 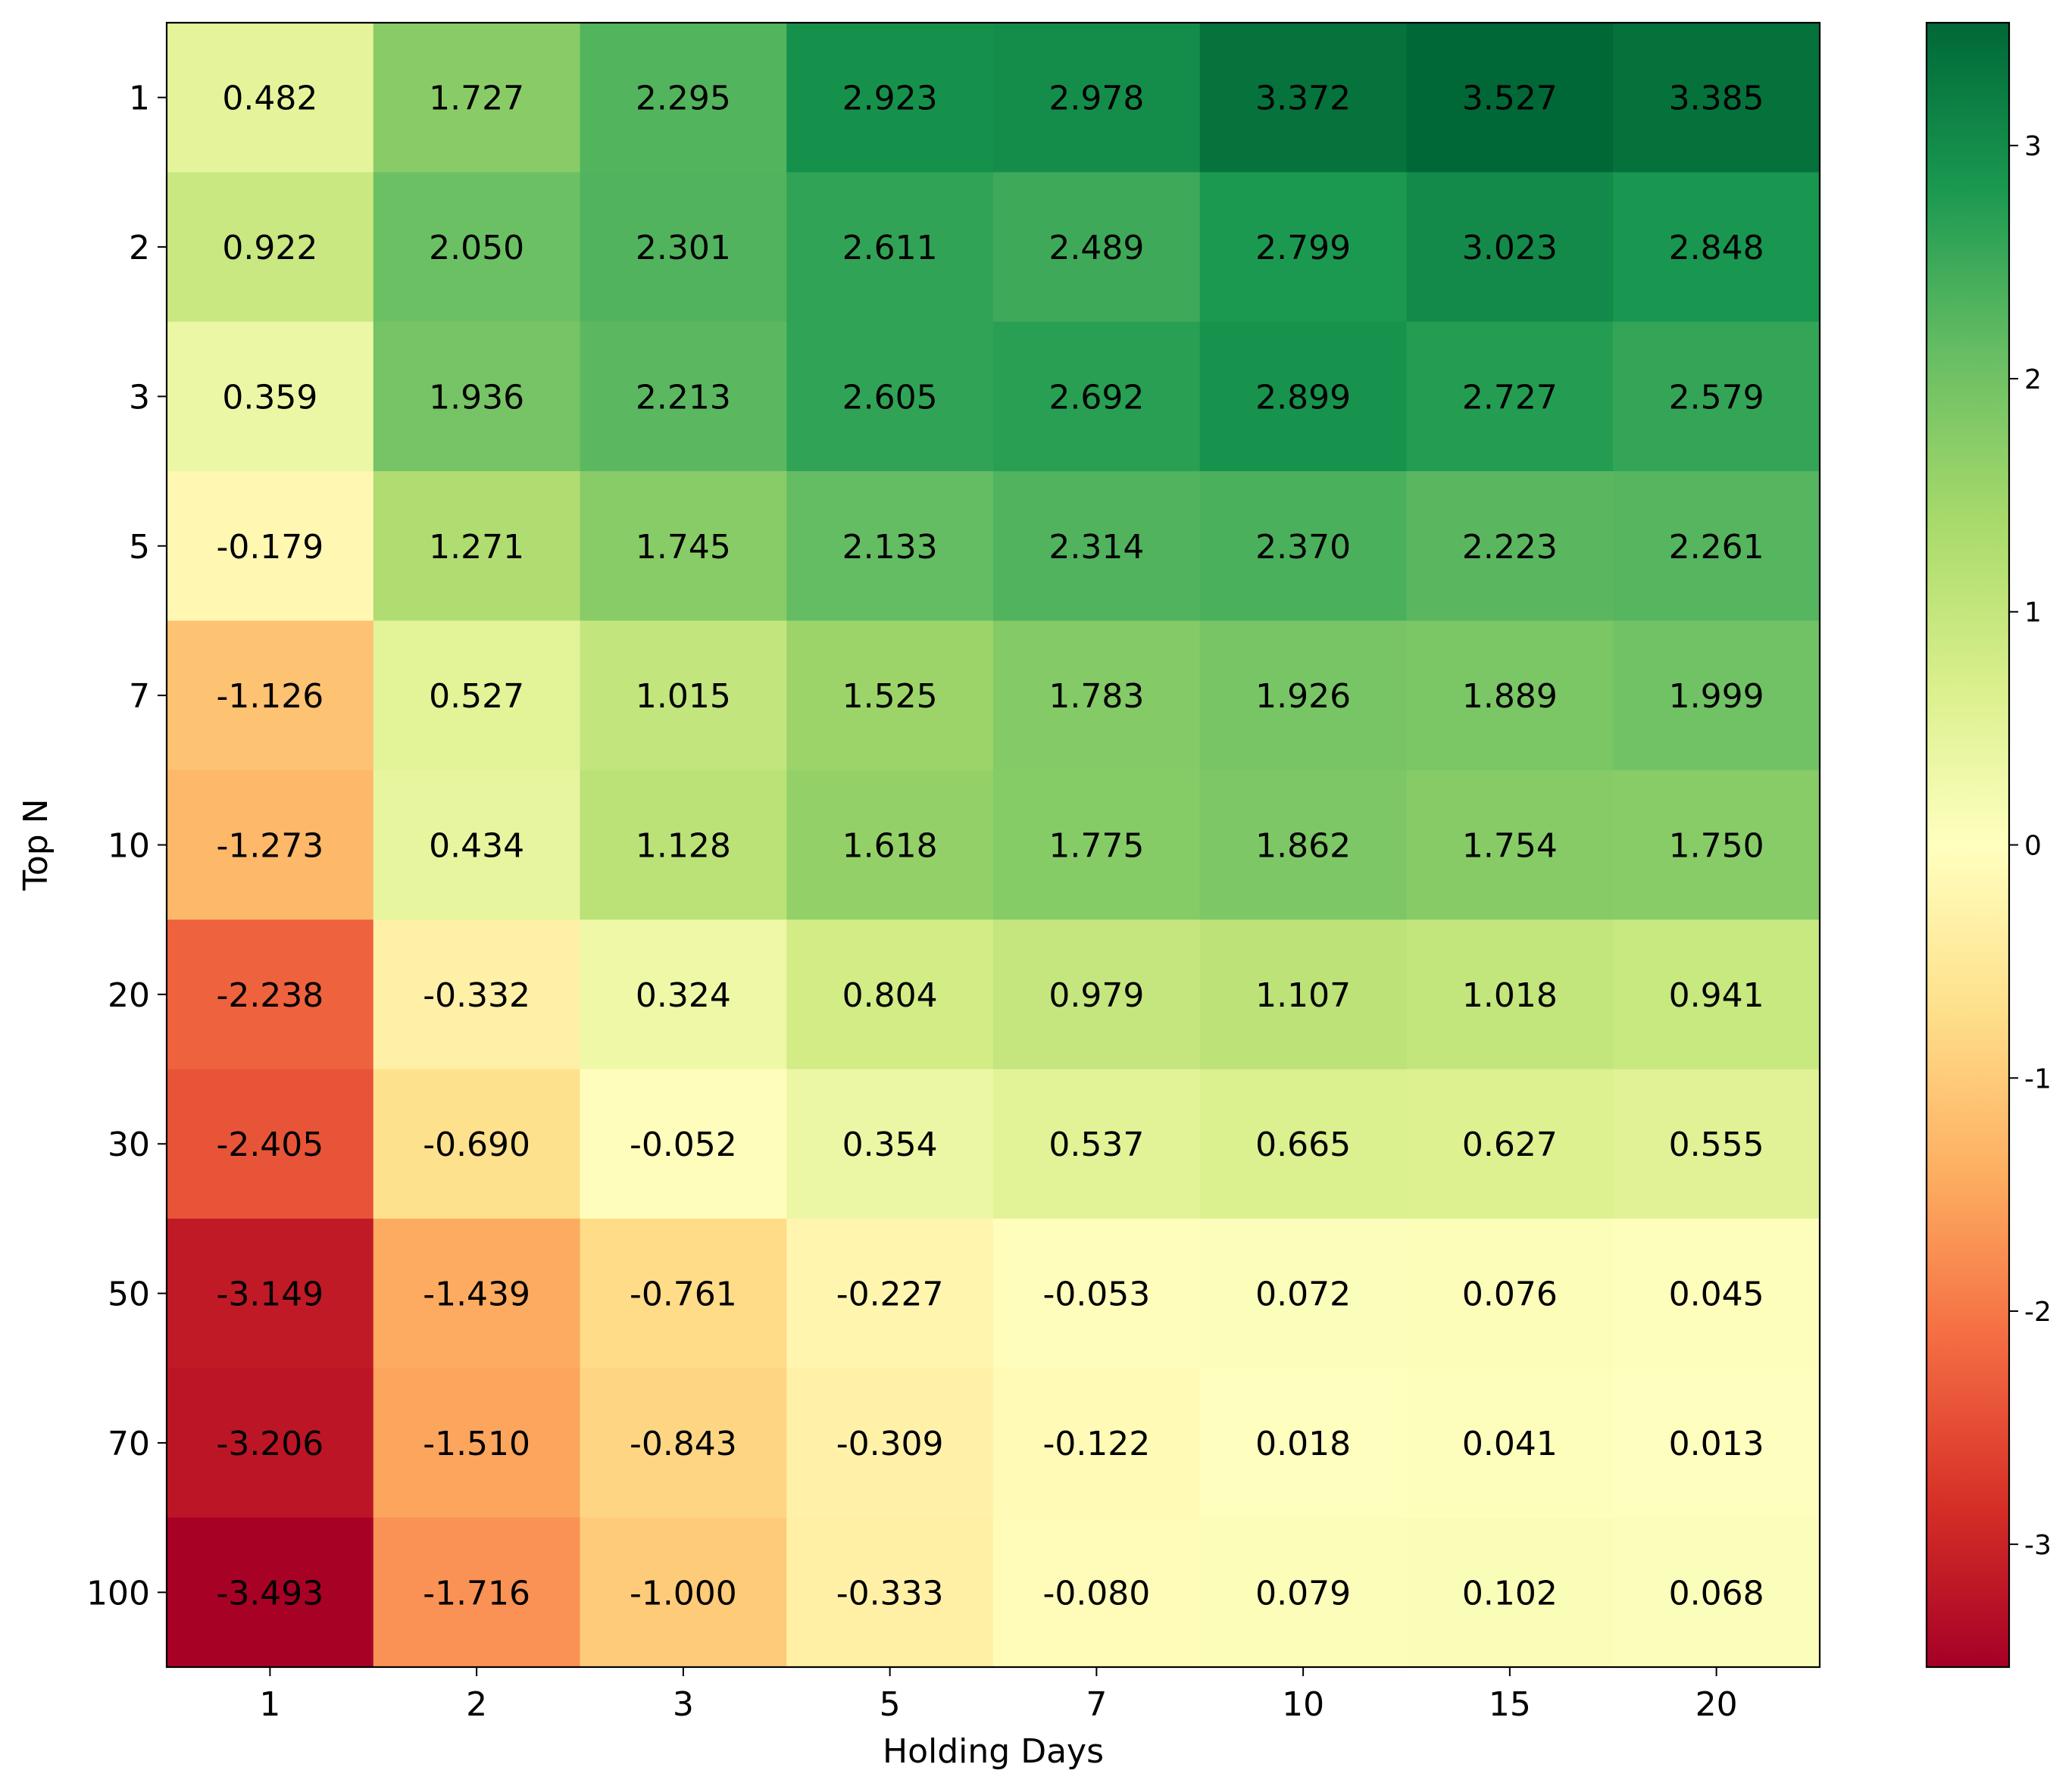 I want to click on colorbar-tick-label: -1, so click(x=2038, y=1078).